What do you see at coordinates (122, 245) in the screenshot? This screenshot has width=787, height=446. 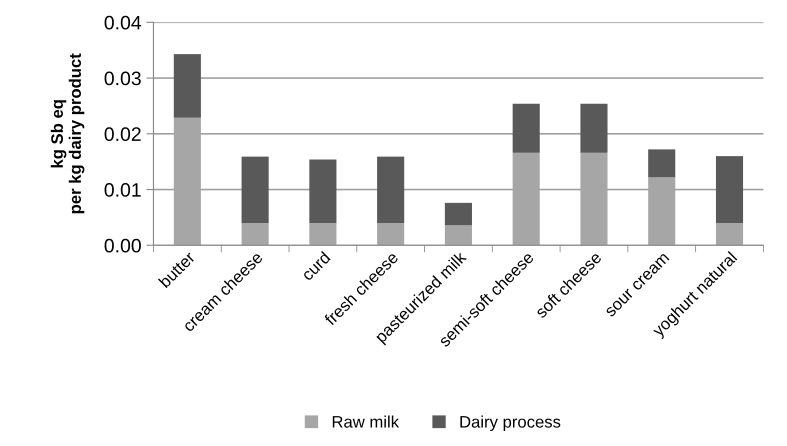 I see `y-tick-label: 0.00` at bounding box center [122, 245].